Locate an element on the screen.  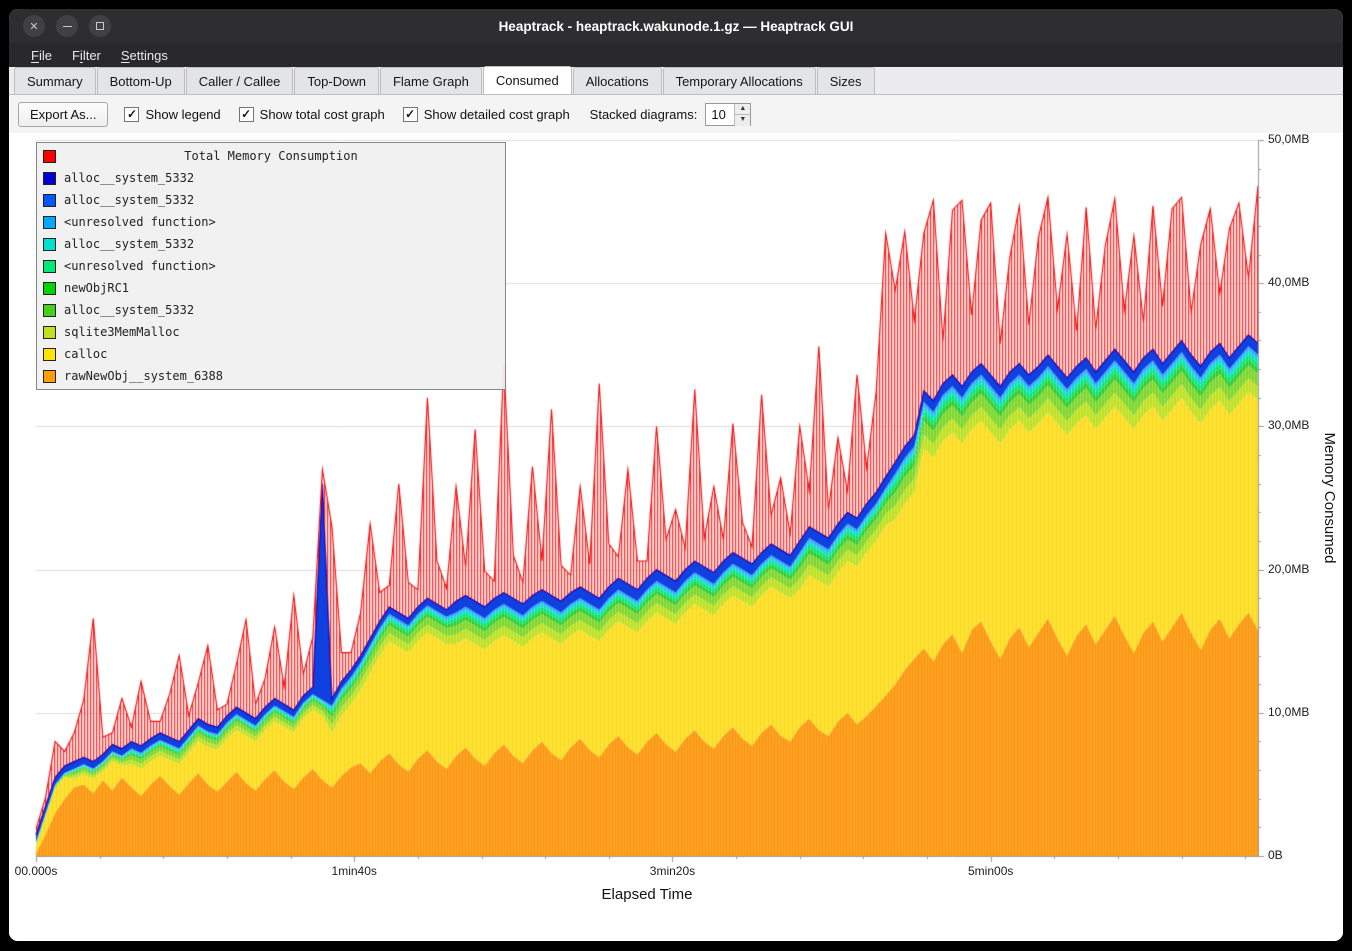
legend-item: calloc is located at coordinates (271, 354).